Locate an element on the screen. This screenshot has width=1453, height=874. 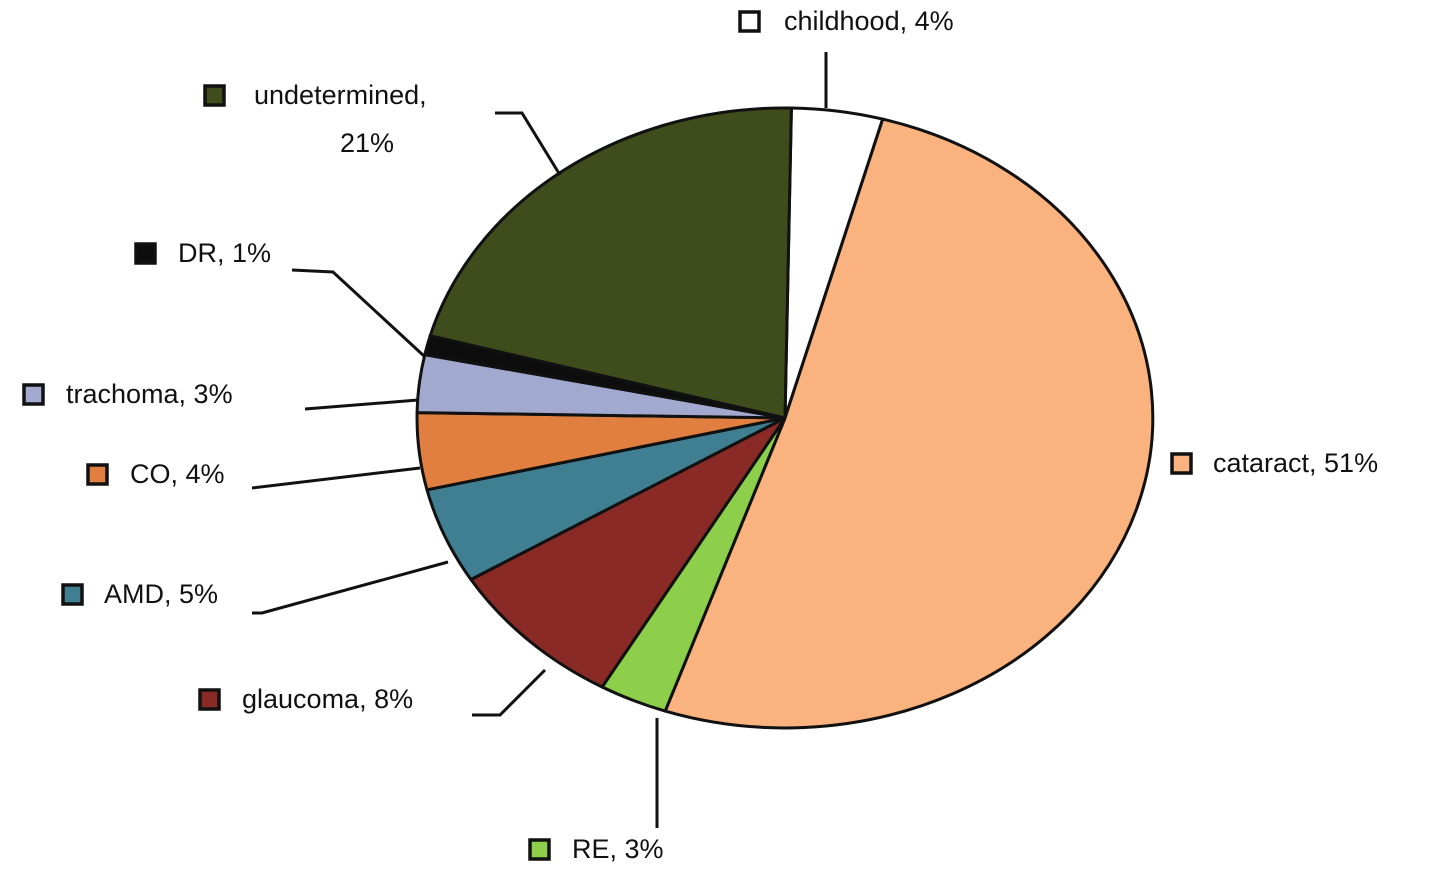
slice-label-dr: DR, 1% is located at coordinates (224, 253).